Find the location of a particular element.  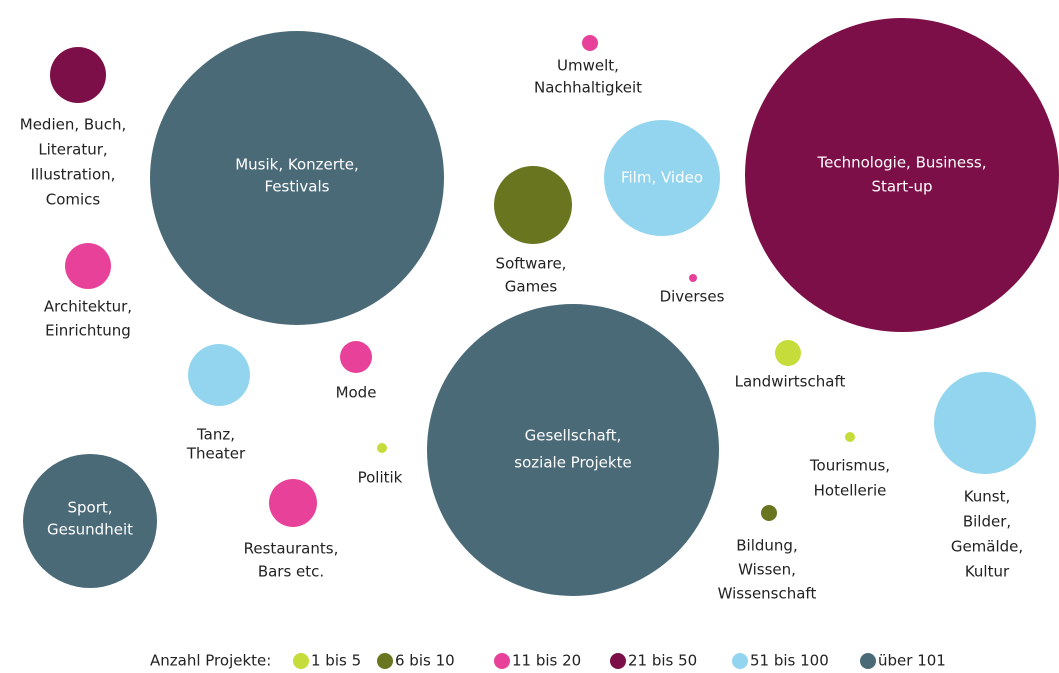

bubble-label: Sport, is located at coordinates (89, 508).